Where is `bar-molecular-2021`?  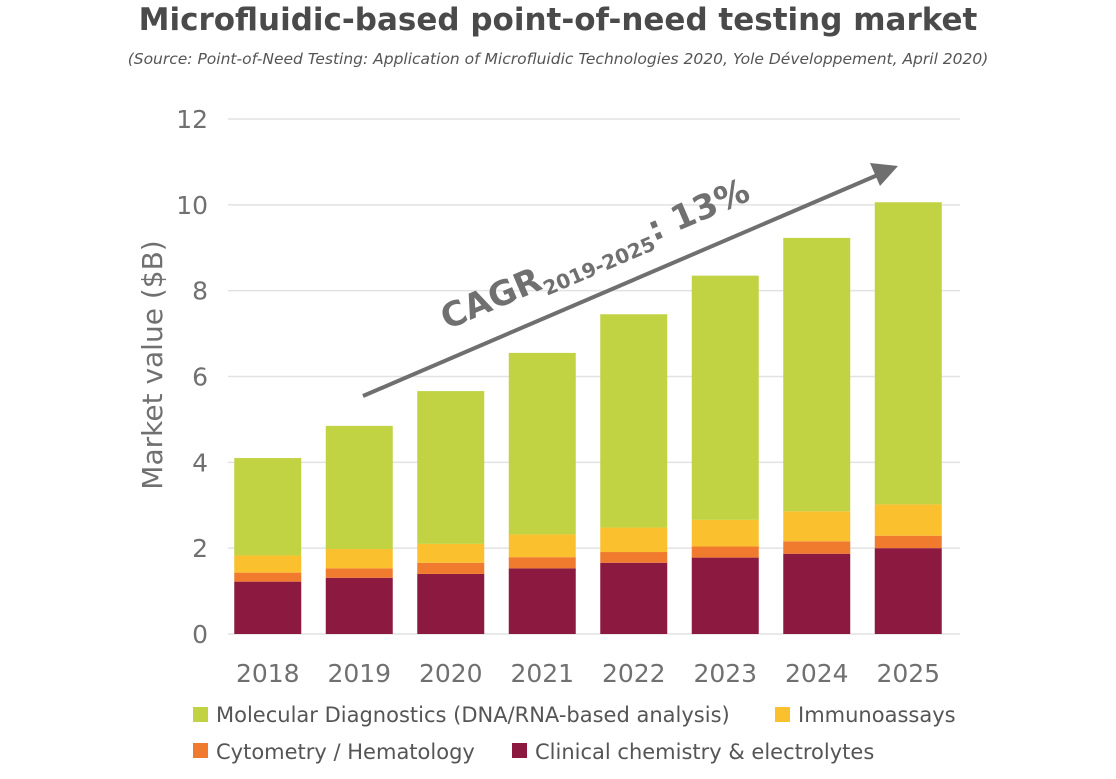 bar-molecular-2021 is located at coordinates (542, 443).